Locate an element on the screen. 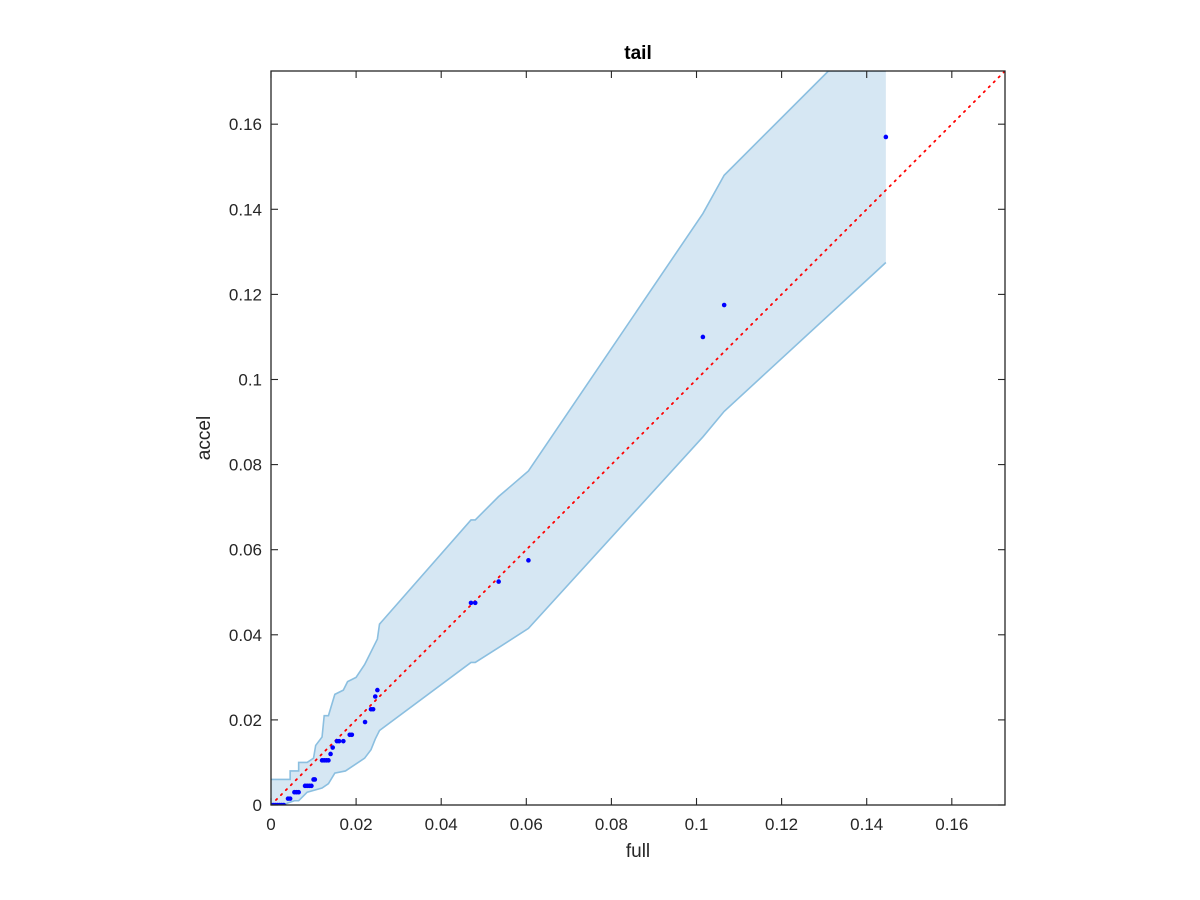  y-tick-label: 0.14 is located at coordinates (245, 209).